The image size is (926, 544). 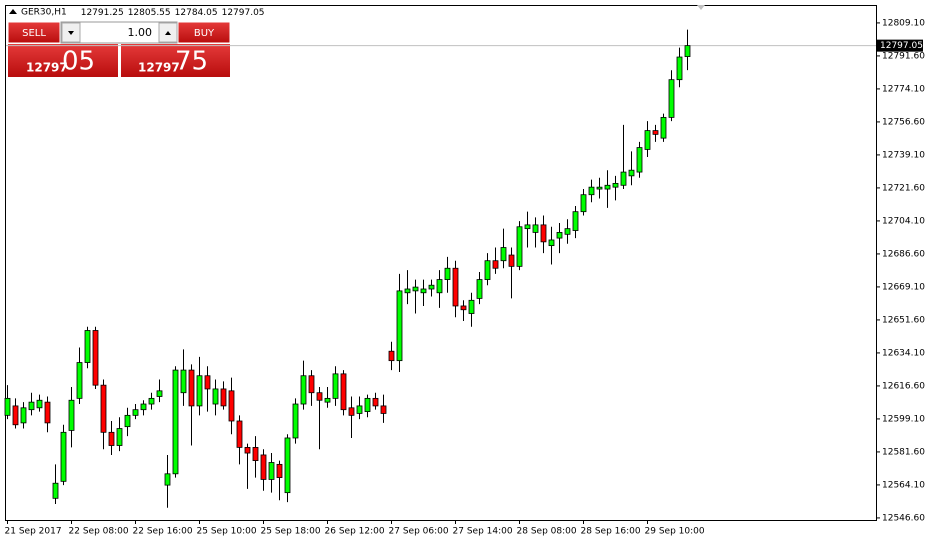 I want to click on trade-panel: SELL 1.00 BUY 12797 05 12797 75, so click(x=119, y=49).